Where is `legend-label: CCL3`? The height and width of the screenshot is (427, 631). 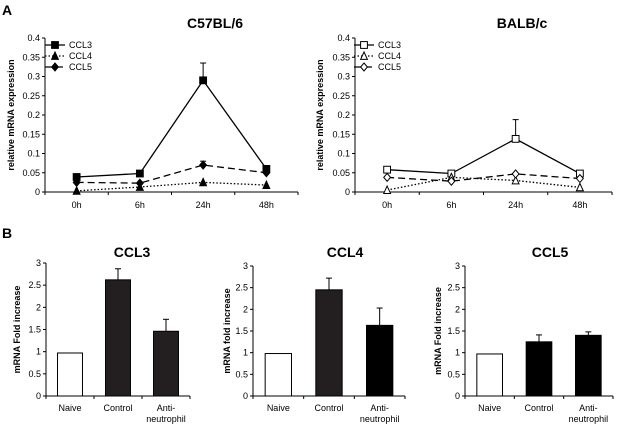
legend-label: CCL3 is located at coordinates (389, 45).